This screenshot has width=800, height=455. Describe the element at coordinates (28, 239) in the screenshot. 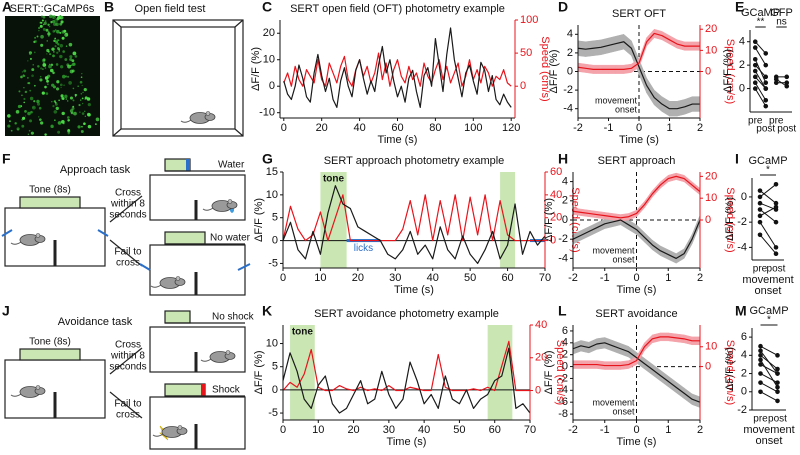

I see `mouse-icon` at that location.